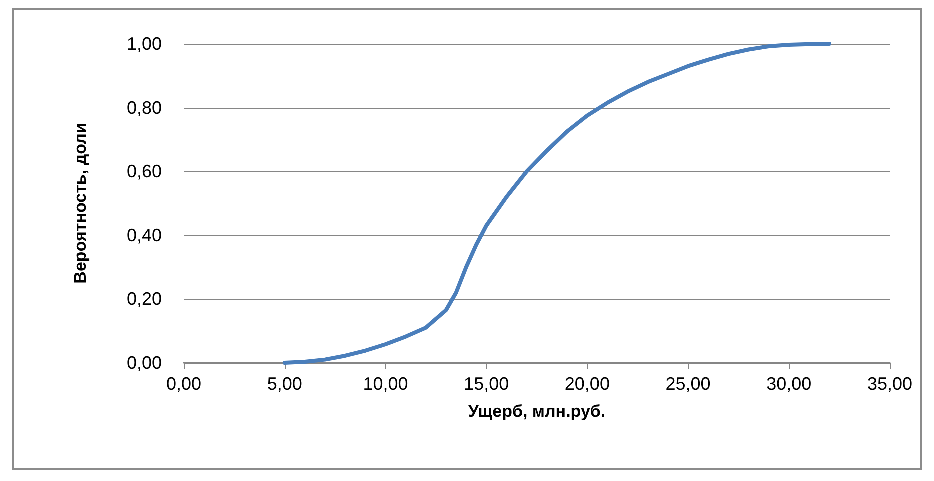 The width and height of the screenshot is (934, 481). What do you see at coordinates (144, 235) in the screenshot?
I see `y-tick-label: 0,40` at bounding box center [144, 235].